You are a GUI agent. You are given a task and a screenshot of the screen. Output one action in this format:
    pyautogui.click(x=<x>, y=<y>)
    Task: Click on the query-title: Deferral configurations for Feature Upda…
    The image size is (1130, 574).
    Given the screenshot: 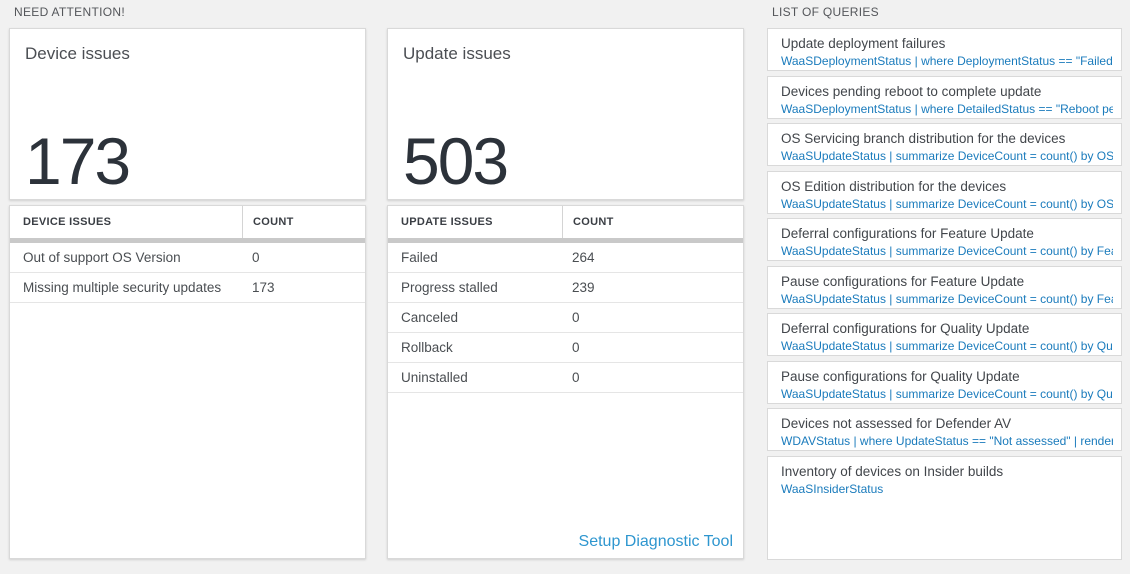 What is the action you would take?
    pyautogui.click(x=907, y=233)
    